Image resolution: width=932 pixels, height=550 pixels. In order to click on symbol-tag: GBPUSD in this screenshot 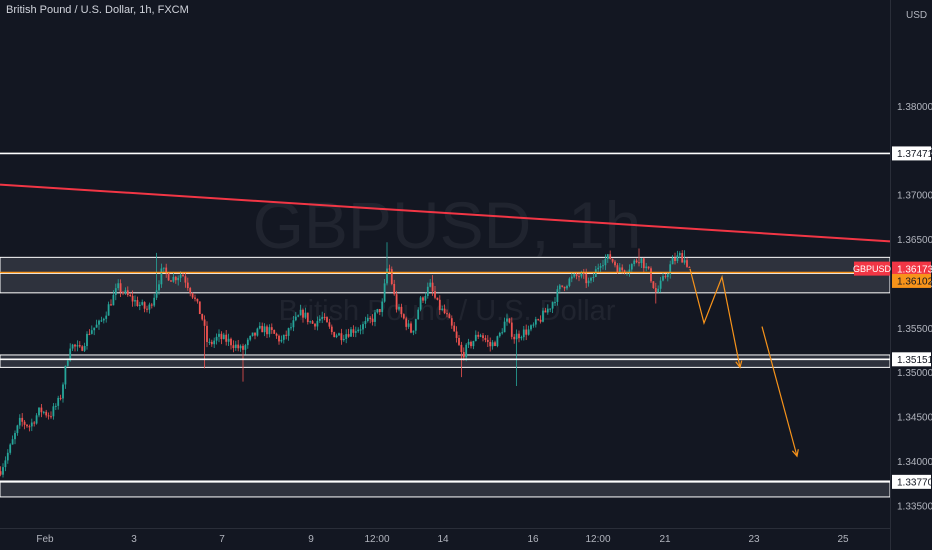, I will do `click(872, 269)`.